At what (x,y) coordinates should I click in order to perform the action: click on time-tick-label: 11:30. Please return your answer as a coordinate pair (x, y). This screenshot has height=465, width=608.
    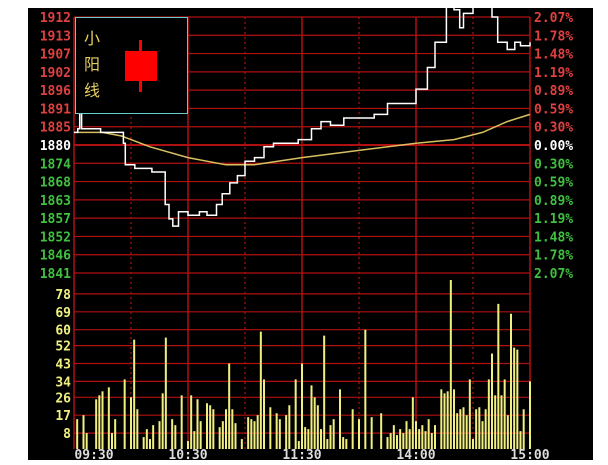
    Looking at the image, I should click on (301, 455).